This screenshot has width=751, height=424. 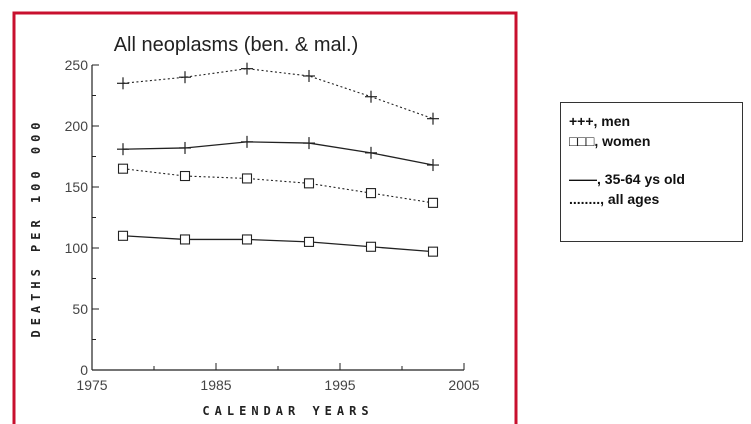 What do you see at coordinates (215, 385) in the screenshot?
I see `x-tick-label: 1985` at bounding box center [215, 385].